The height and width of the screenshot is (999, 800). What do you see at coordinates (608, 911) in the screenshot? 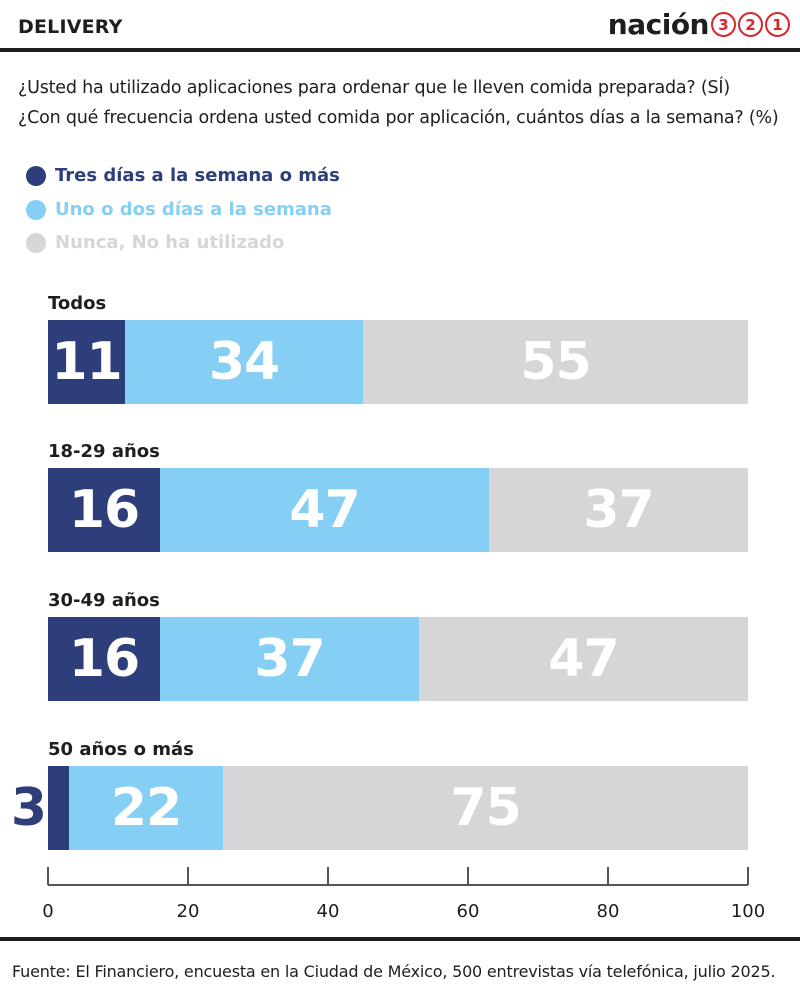
I see `x-tick-label: 80` at bounding box center [608, 911].